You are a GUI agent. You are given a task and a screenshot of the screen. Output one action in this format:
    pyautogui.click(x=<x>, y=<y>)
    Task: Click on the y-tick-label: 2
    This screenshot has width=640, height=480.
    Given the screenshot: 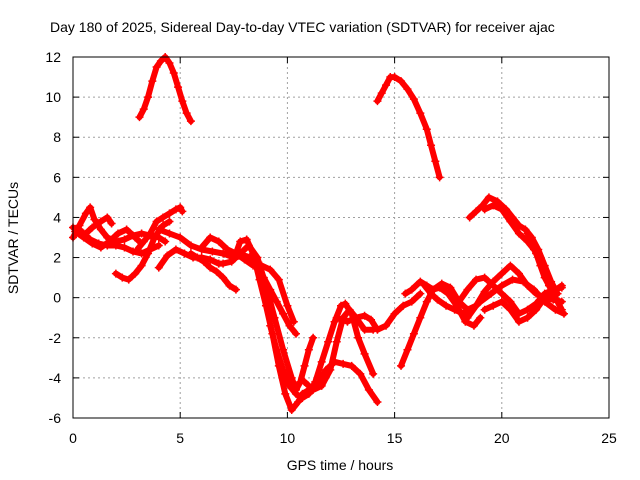 What is the action you would take?
    pyautogui.click(x=57, y=258)
    